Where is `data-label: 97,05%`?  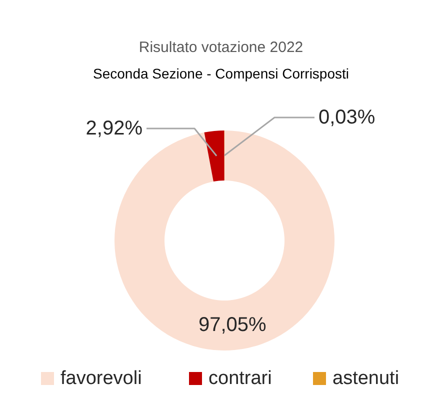 data-label: 97,05% is located at coordinates (232, 325).